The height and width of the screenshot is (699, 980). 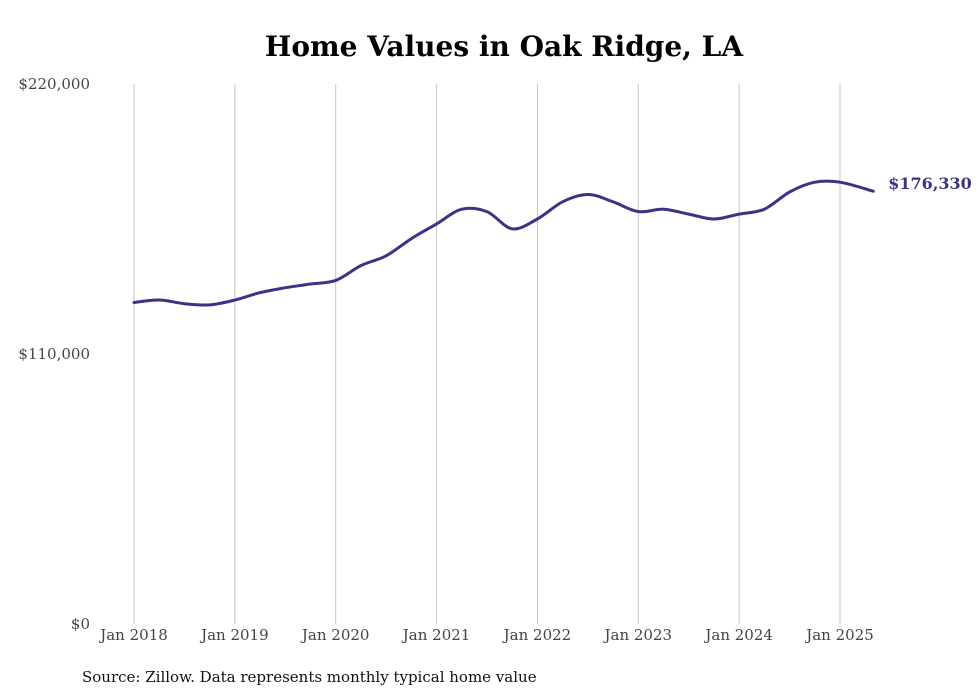 I want to click on y-tick-label: $110,000, so click(x=54, y=354).